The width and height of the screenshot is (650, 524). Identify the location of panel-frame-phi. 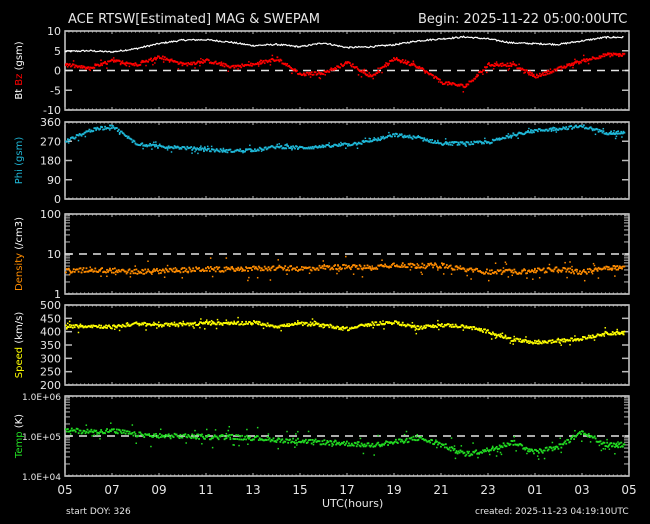
(347, 160).